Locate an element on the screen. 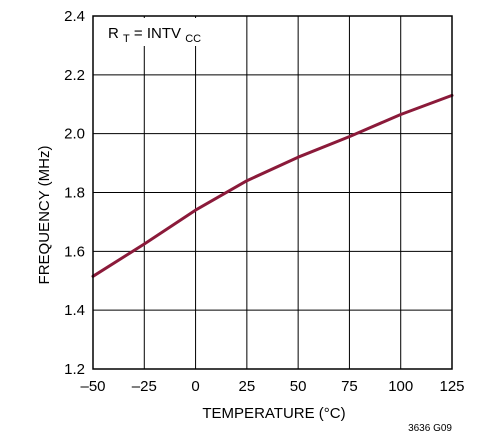  y-axis-label: FREQUENCY (MHz) is located at coordinates (44, 215).